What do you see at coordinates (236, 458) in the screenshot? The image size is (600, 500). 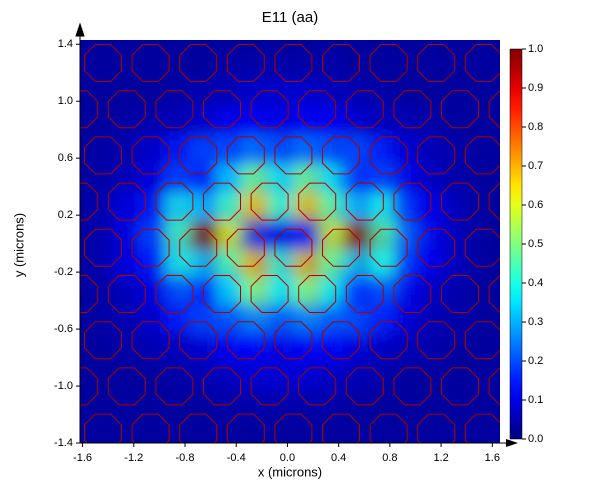 I see `x-tick-label: -0.4` at bounding box center [236, 458].